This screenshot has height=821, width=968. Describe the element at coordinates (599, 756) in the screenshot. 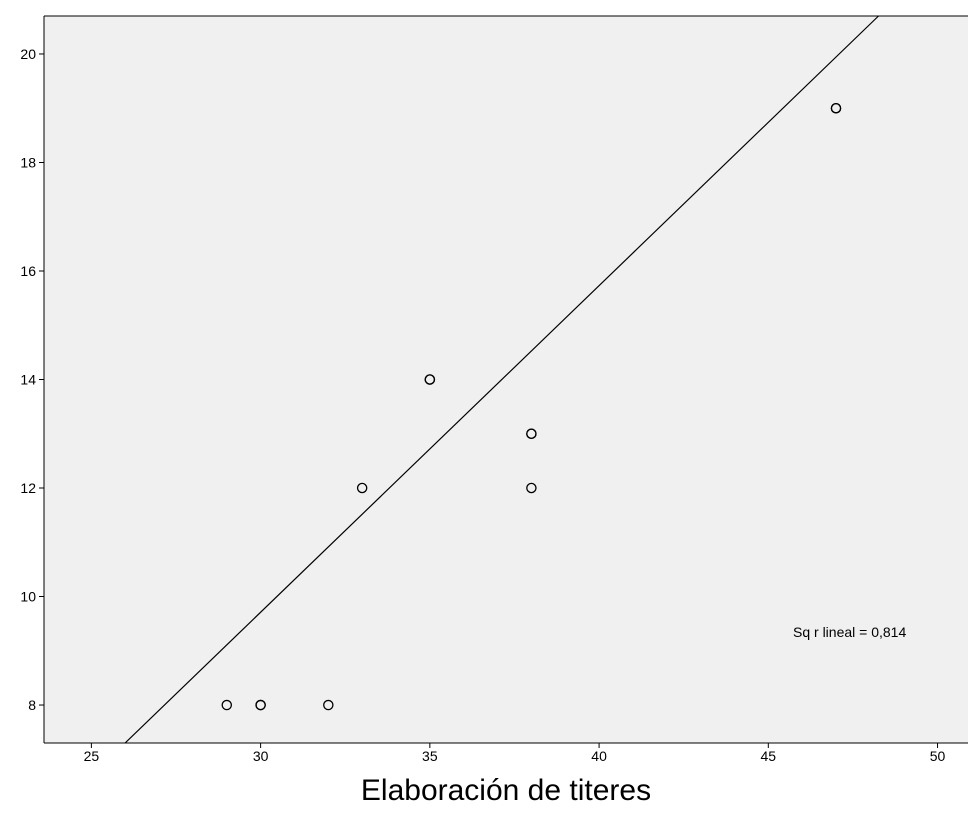

I see `x-tick-label: 40` at that location.